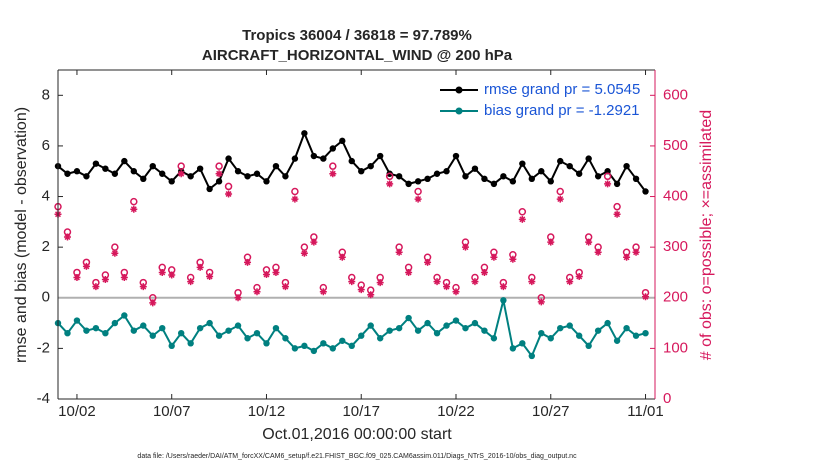 The image size is (830, 470). I want to click on y2-tick-label: 600, so click(675, 94).